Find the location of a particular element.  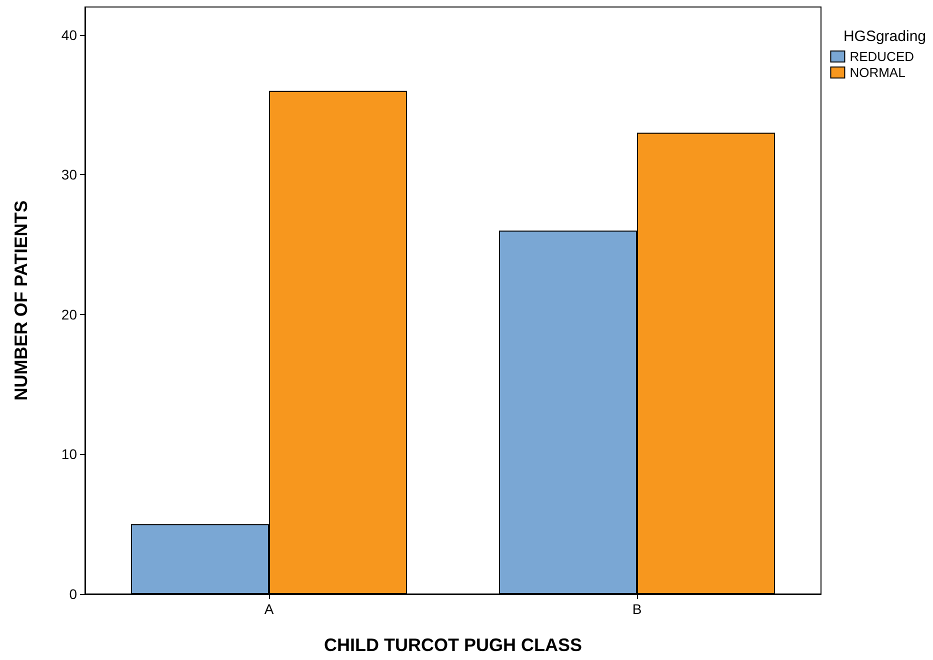

y-tick-label: 0 is located at coordinates (73, 594).